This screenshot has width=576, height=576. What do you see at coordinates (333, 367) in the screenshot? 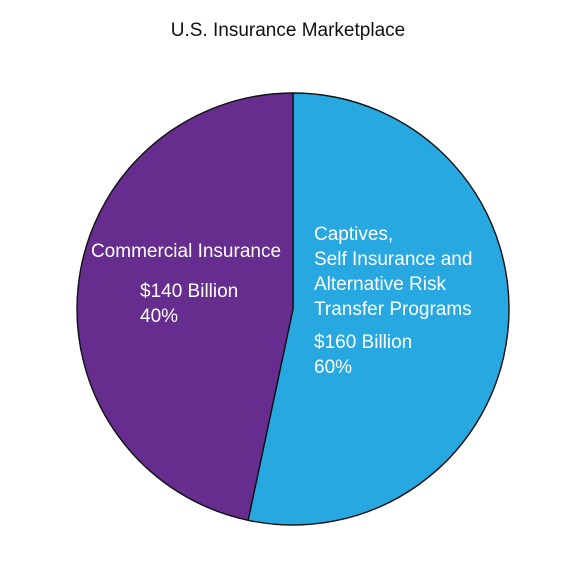
I see `slice-percent-label: 60%` at bounding box center [333, 367].